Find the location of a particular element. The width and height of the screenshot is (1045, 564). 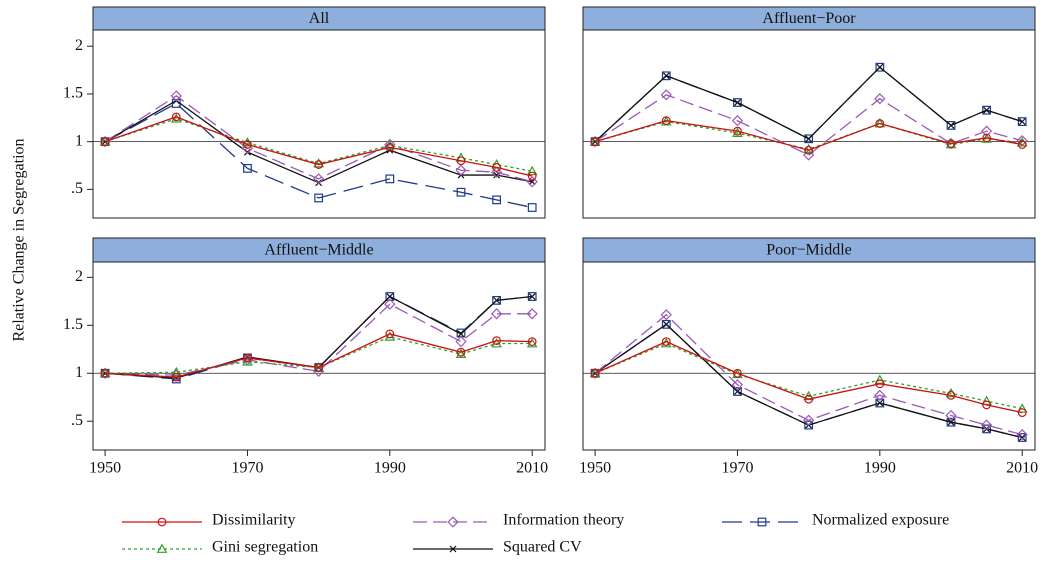

panel-title: All is located at coordinates (319, 18).